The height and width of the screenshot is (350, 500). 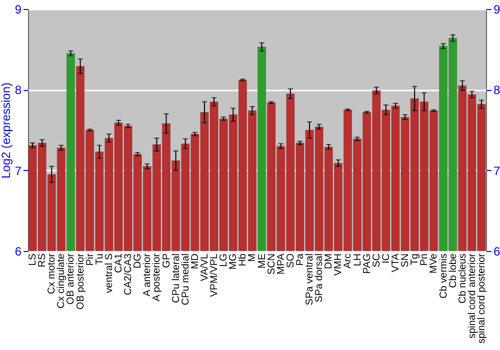 I want to click on x-tick-label: LH, so click(x=358, y=260).